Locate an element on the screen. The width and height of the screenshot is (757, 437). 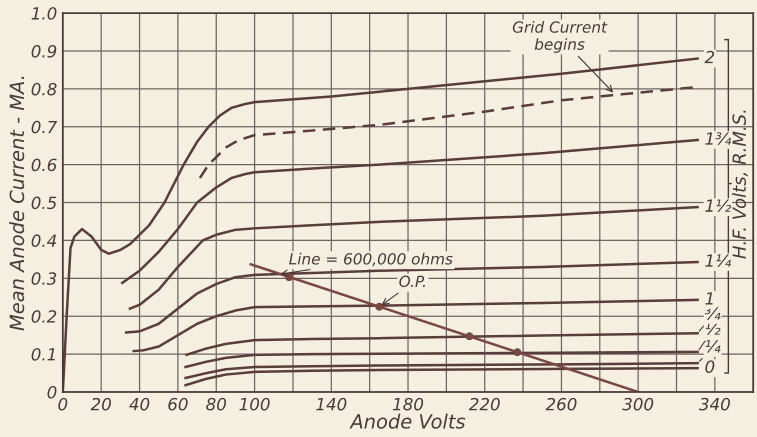
y-tick-label: 1.0 is located at coordinates (44, 13).